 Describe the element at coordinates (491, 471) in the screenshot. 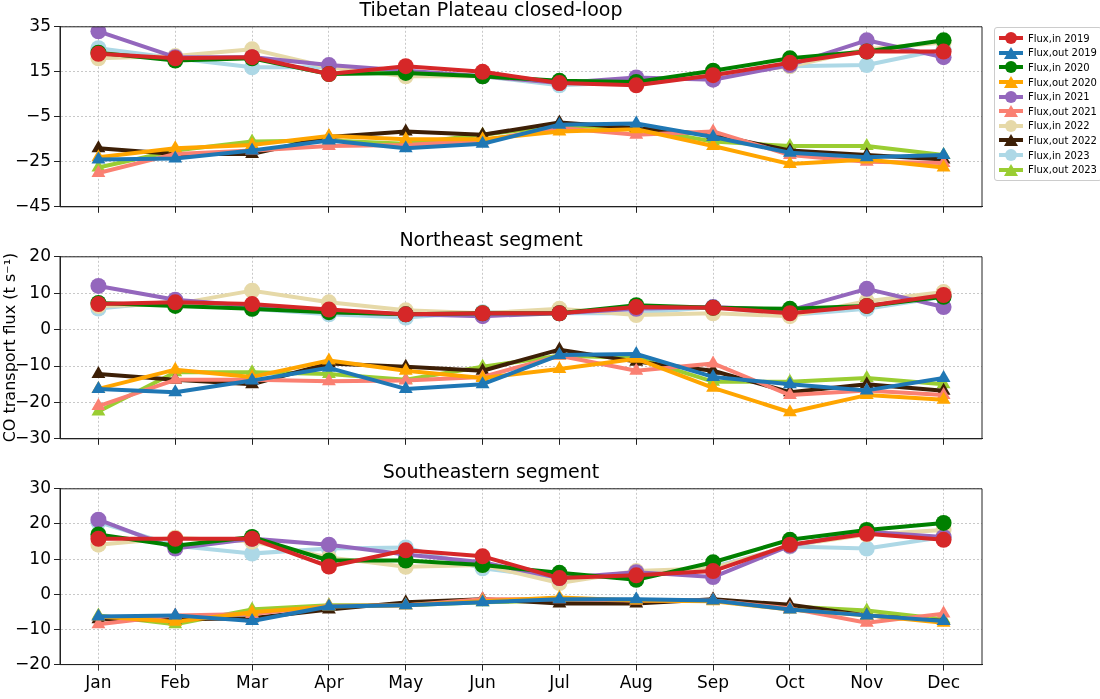

I see `chart-title: Southeastern segment` at that location.